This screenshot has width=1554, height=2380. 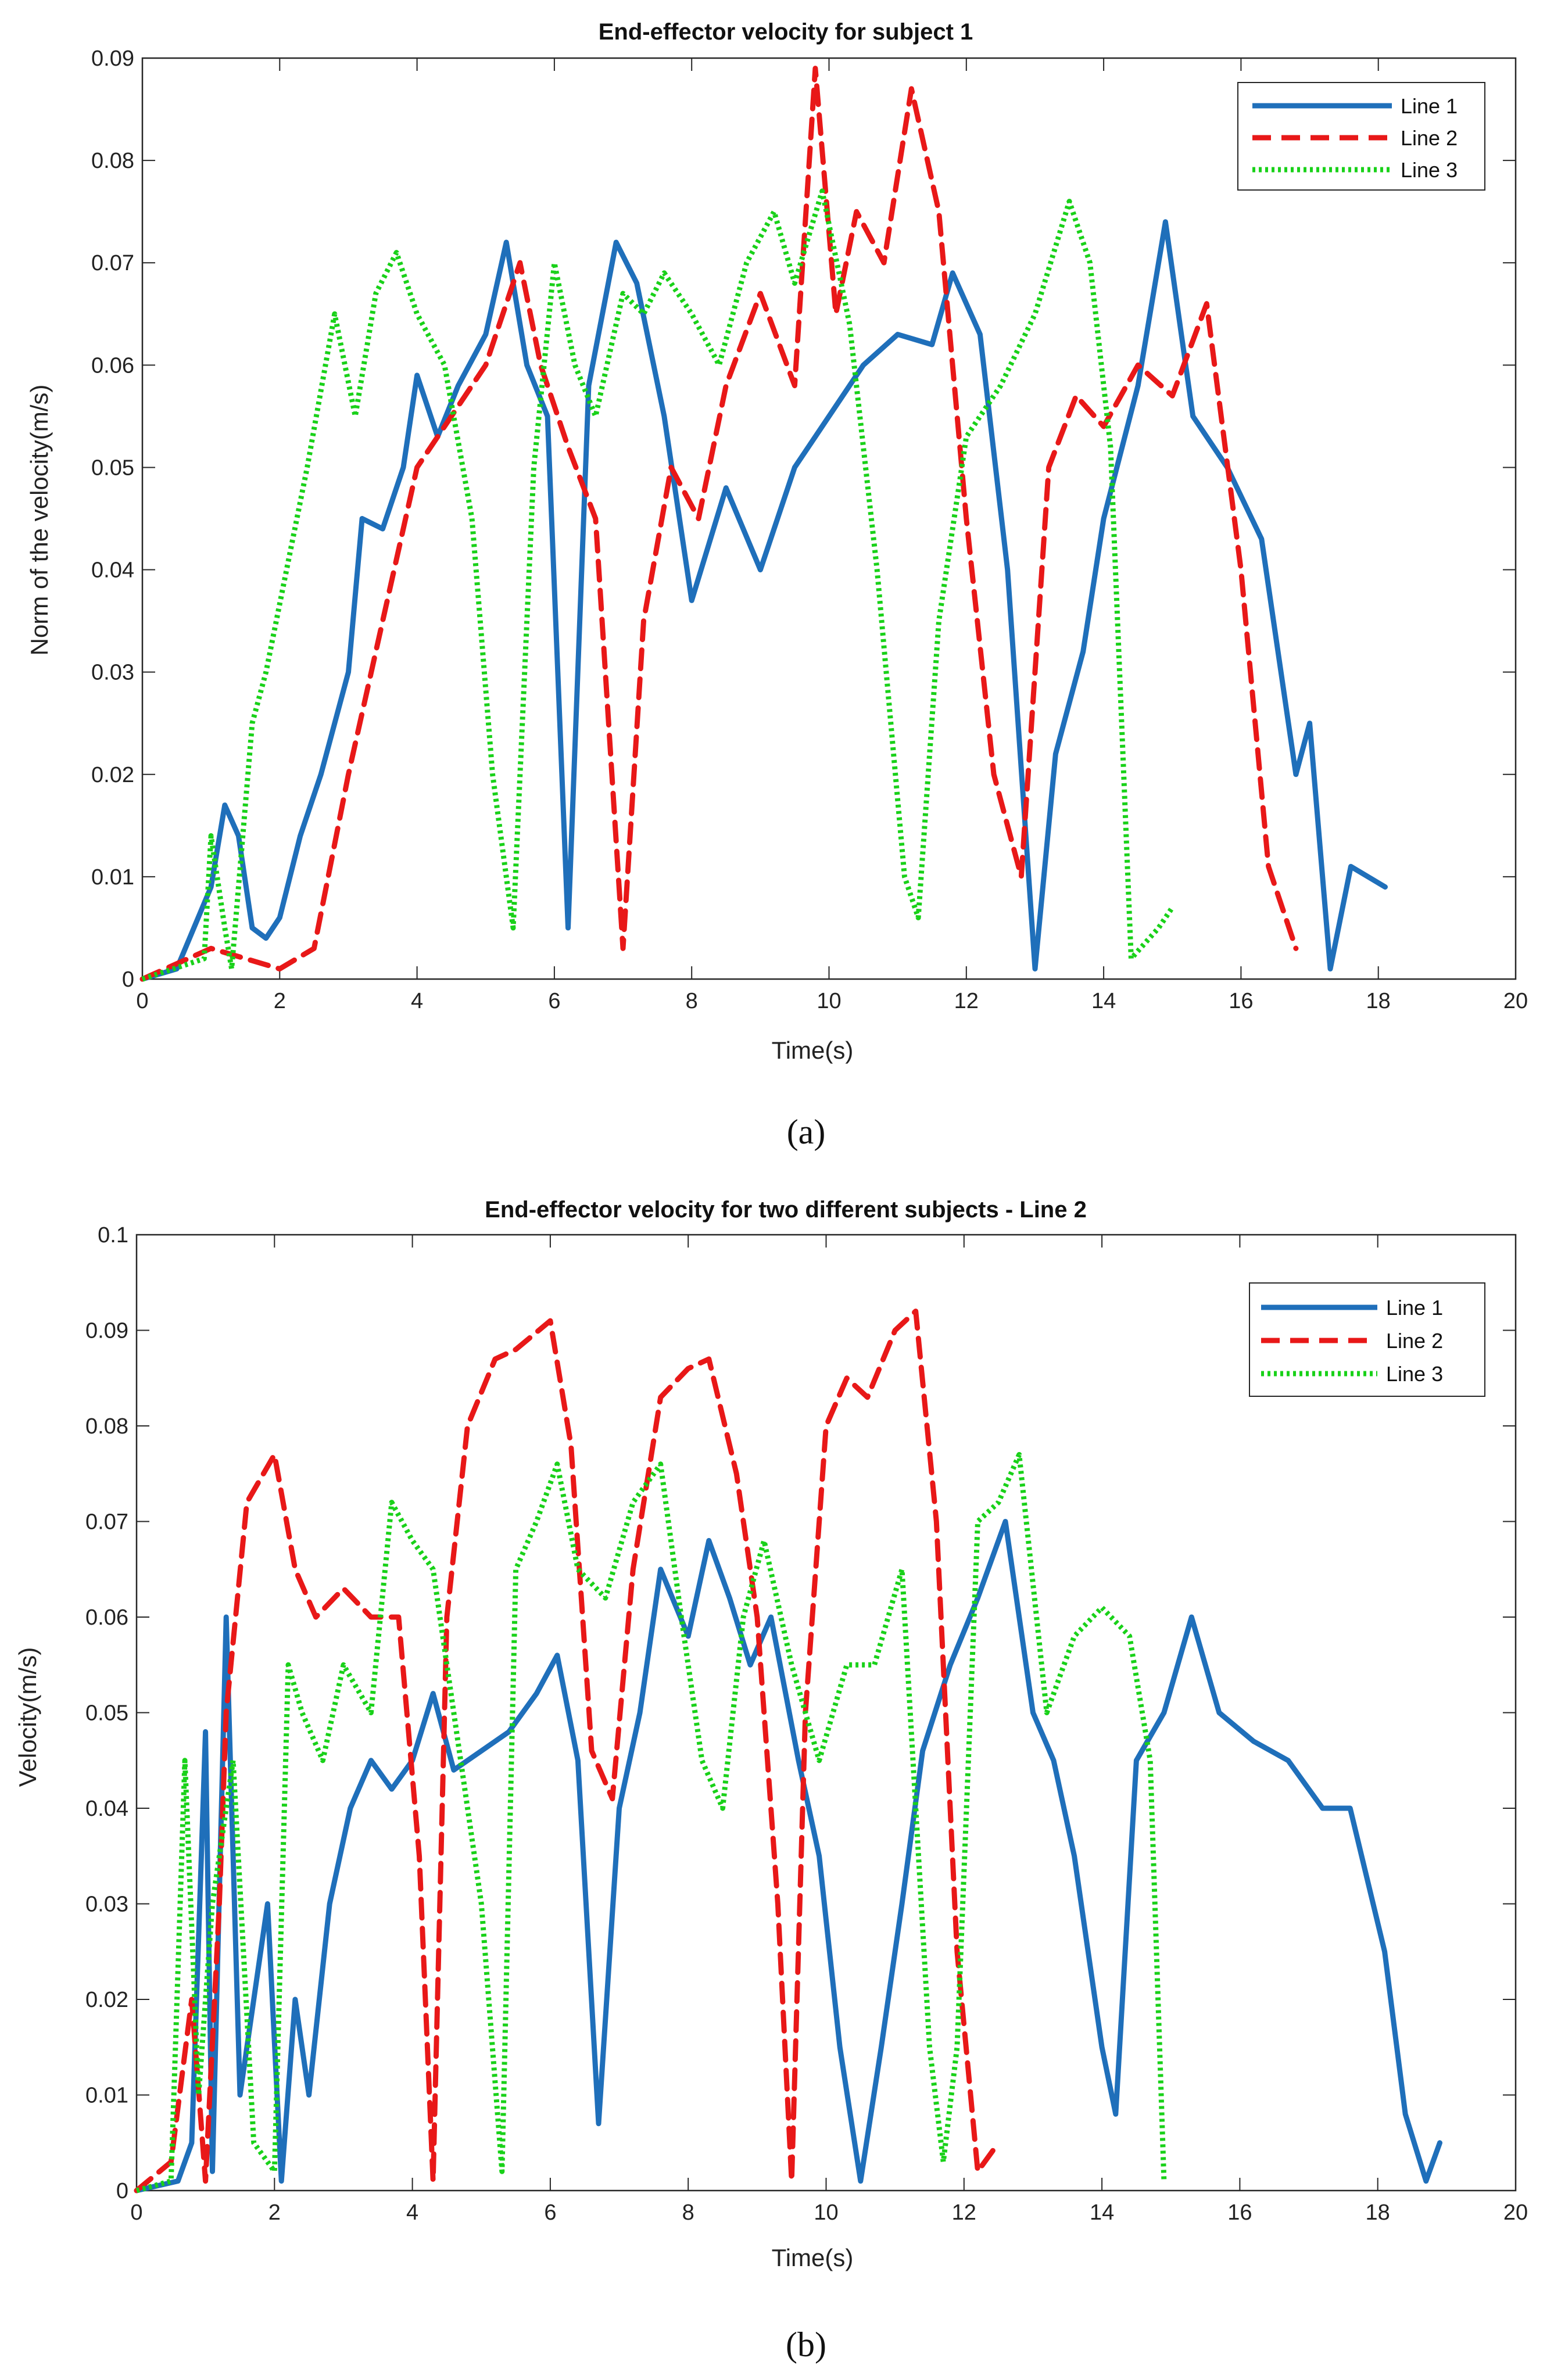 I want to click on y-tick-label: 0.1, so click(x=113, y=1235).